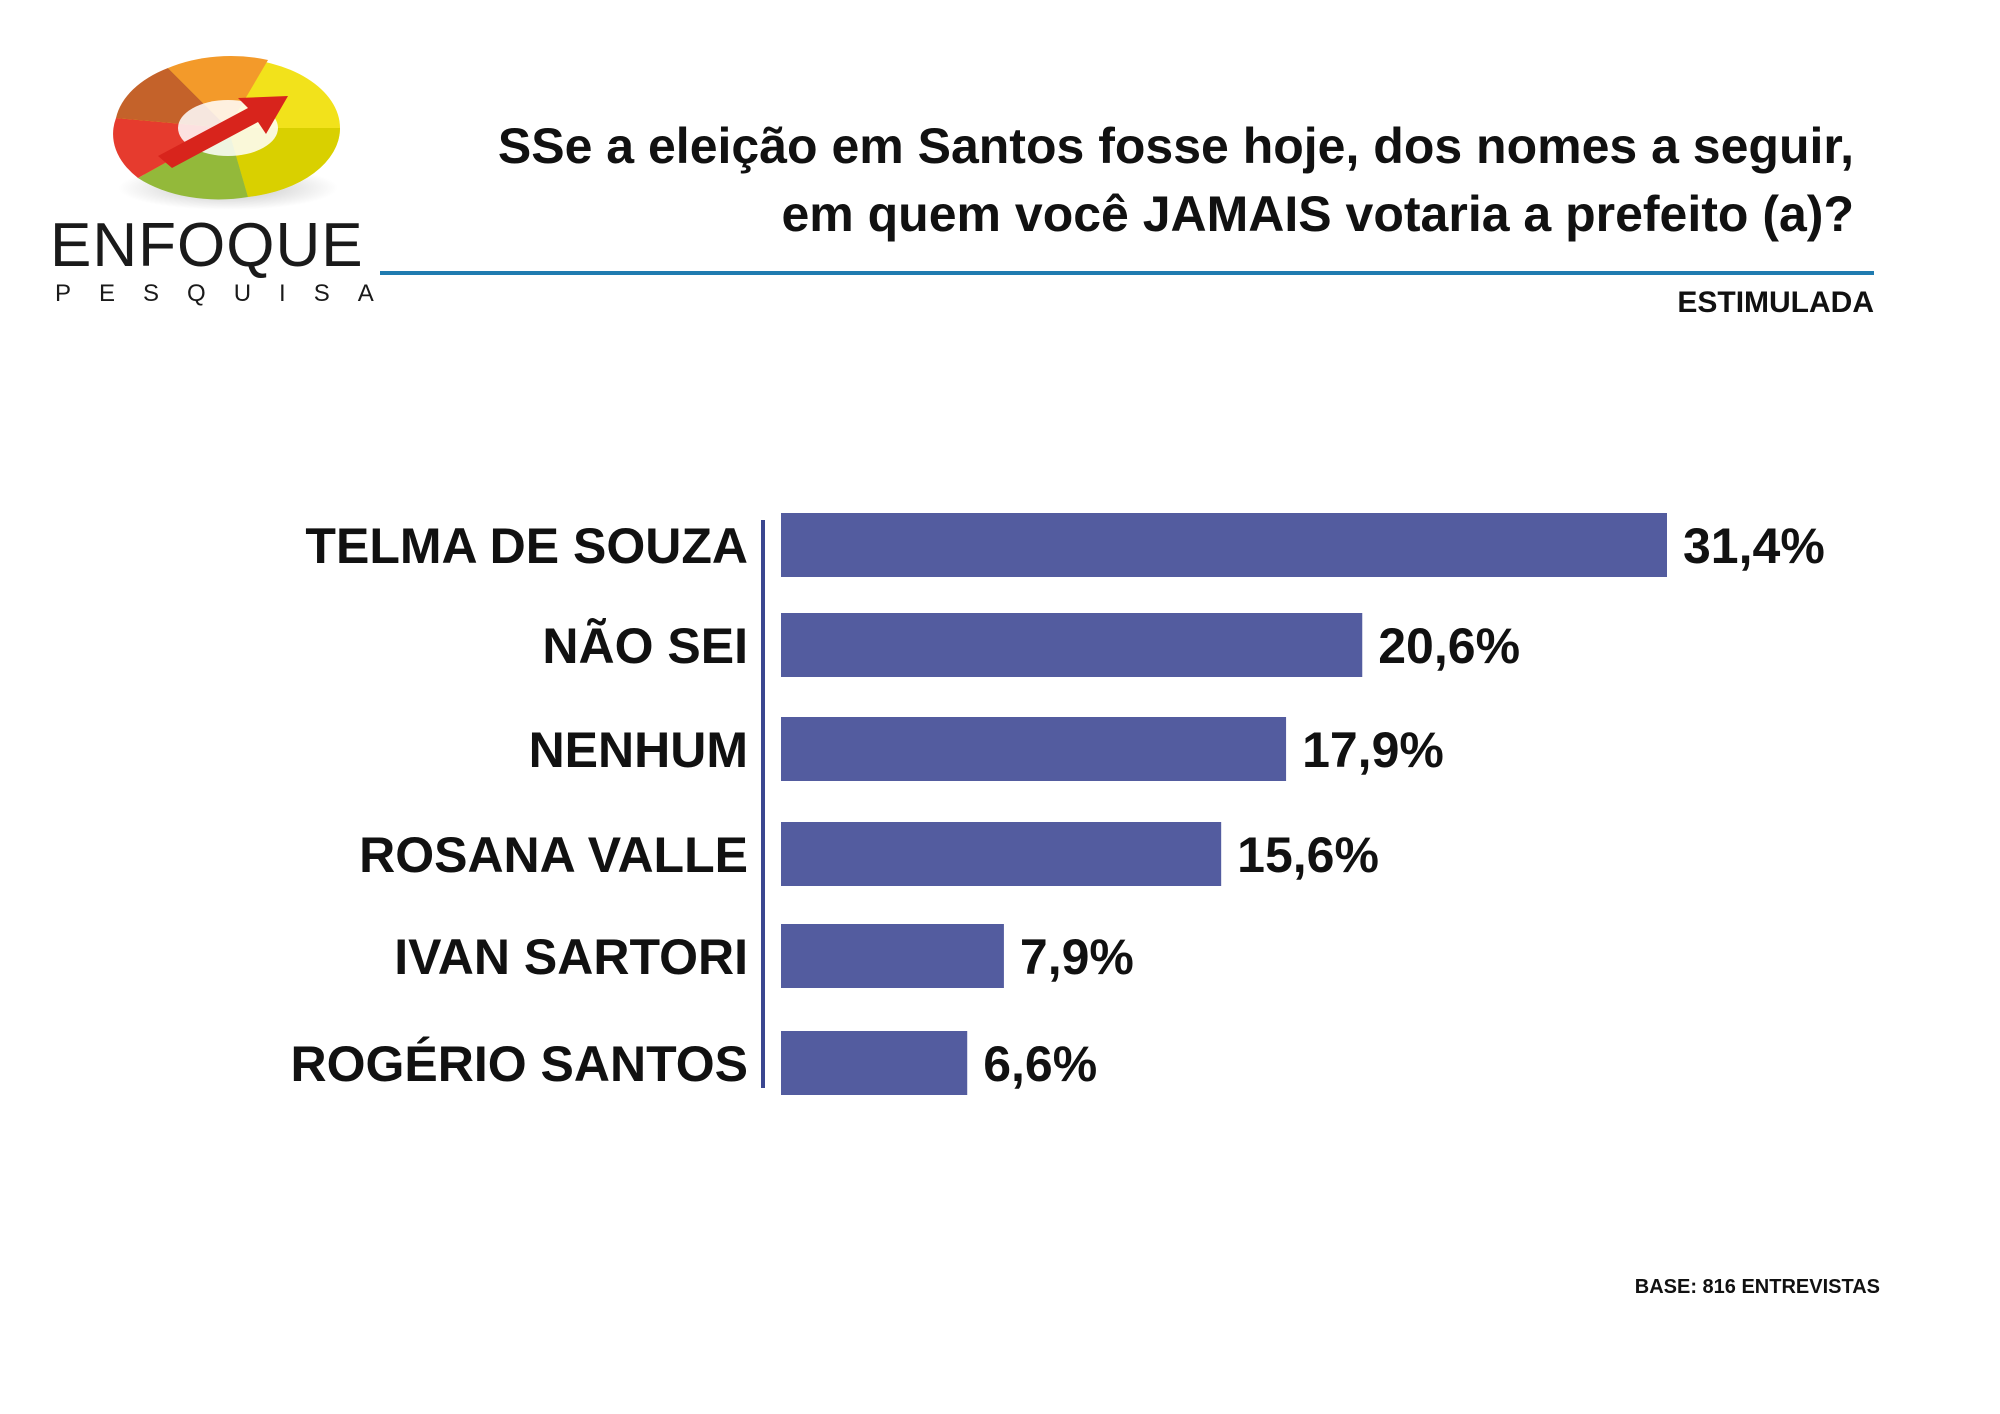 The width and height of the screenshot is (2000, 1414). Describe the element at coordinates (1308, 855) in the screenshot. I see `value-label: 15,6%` at that location.